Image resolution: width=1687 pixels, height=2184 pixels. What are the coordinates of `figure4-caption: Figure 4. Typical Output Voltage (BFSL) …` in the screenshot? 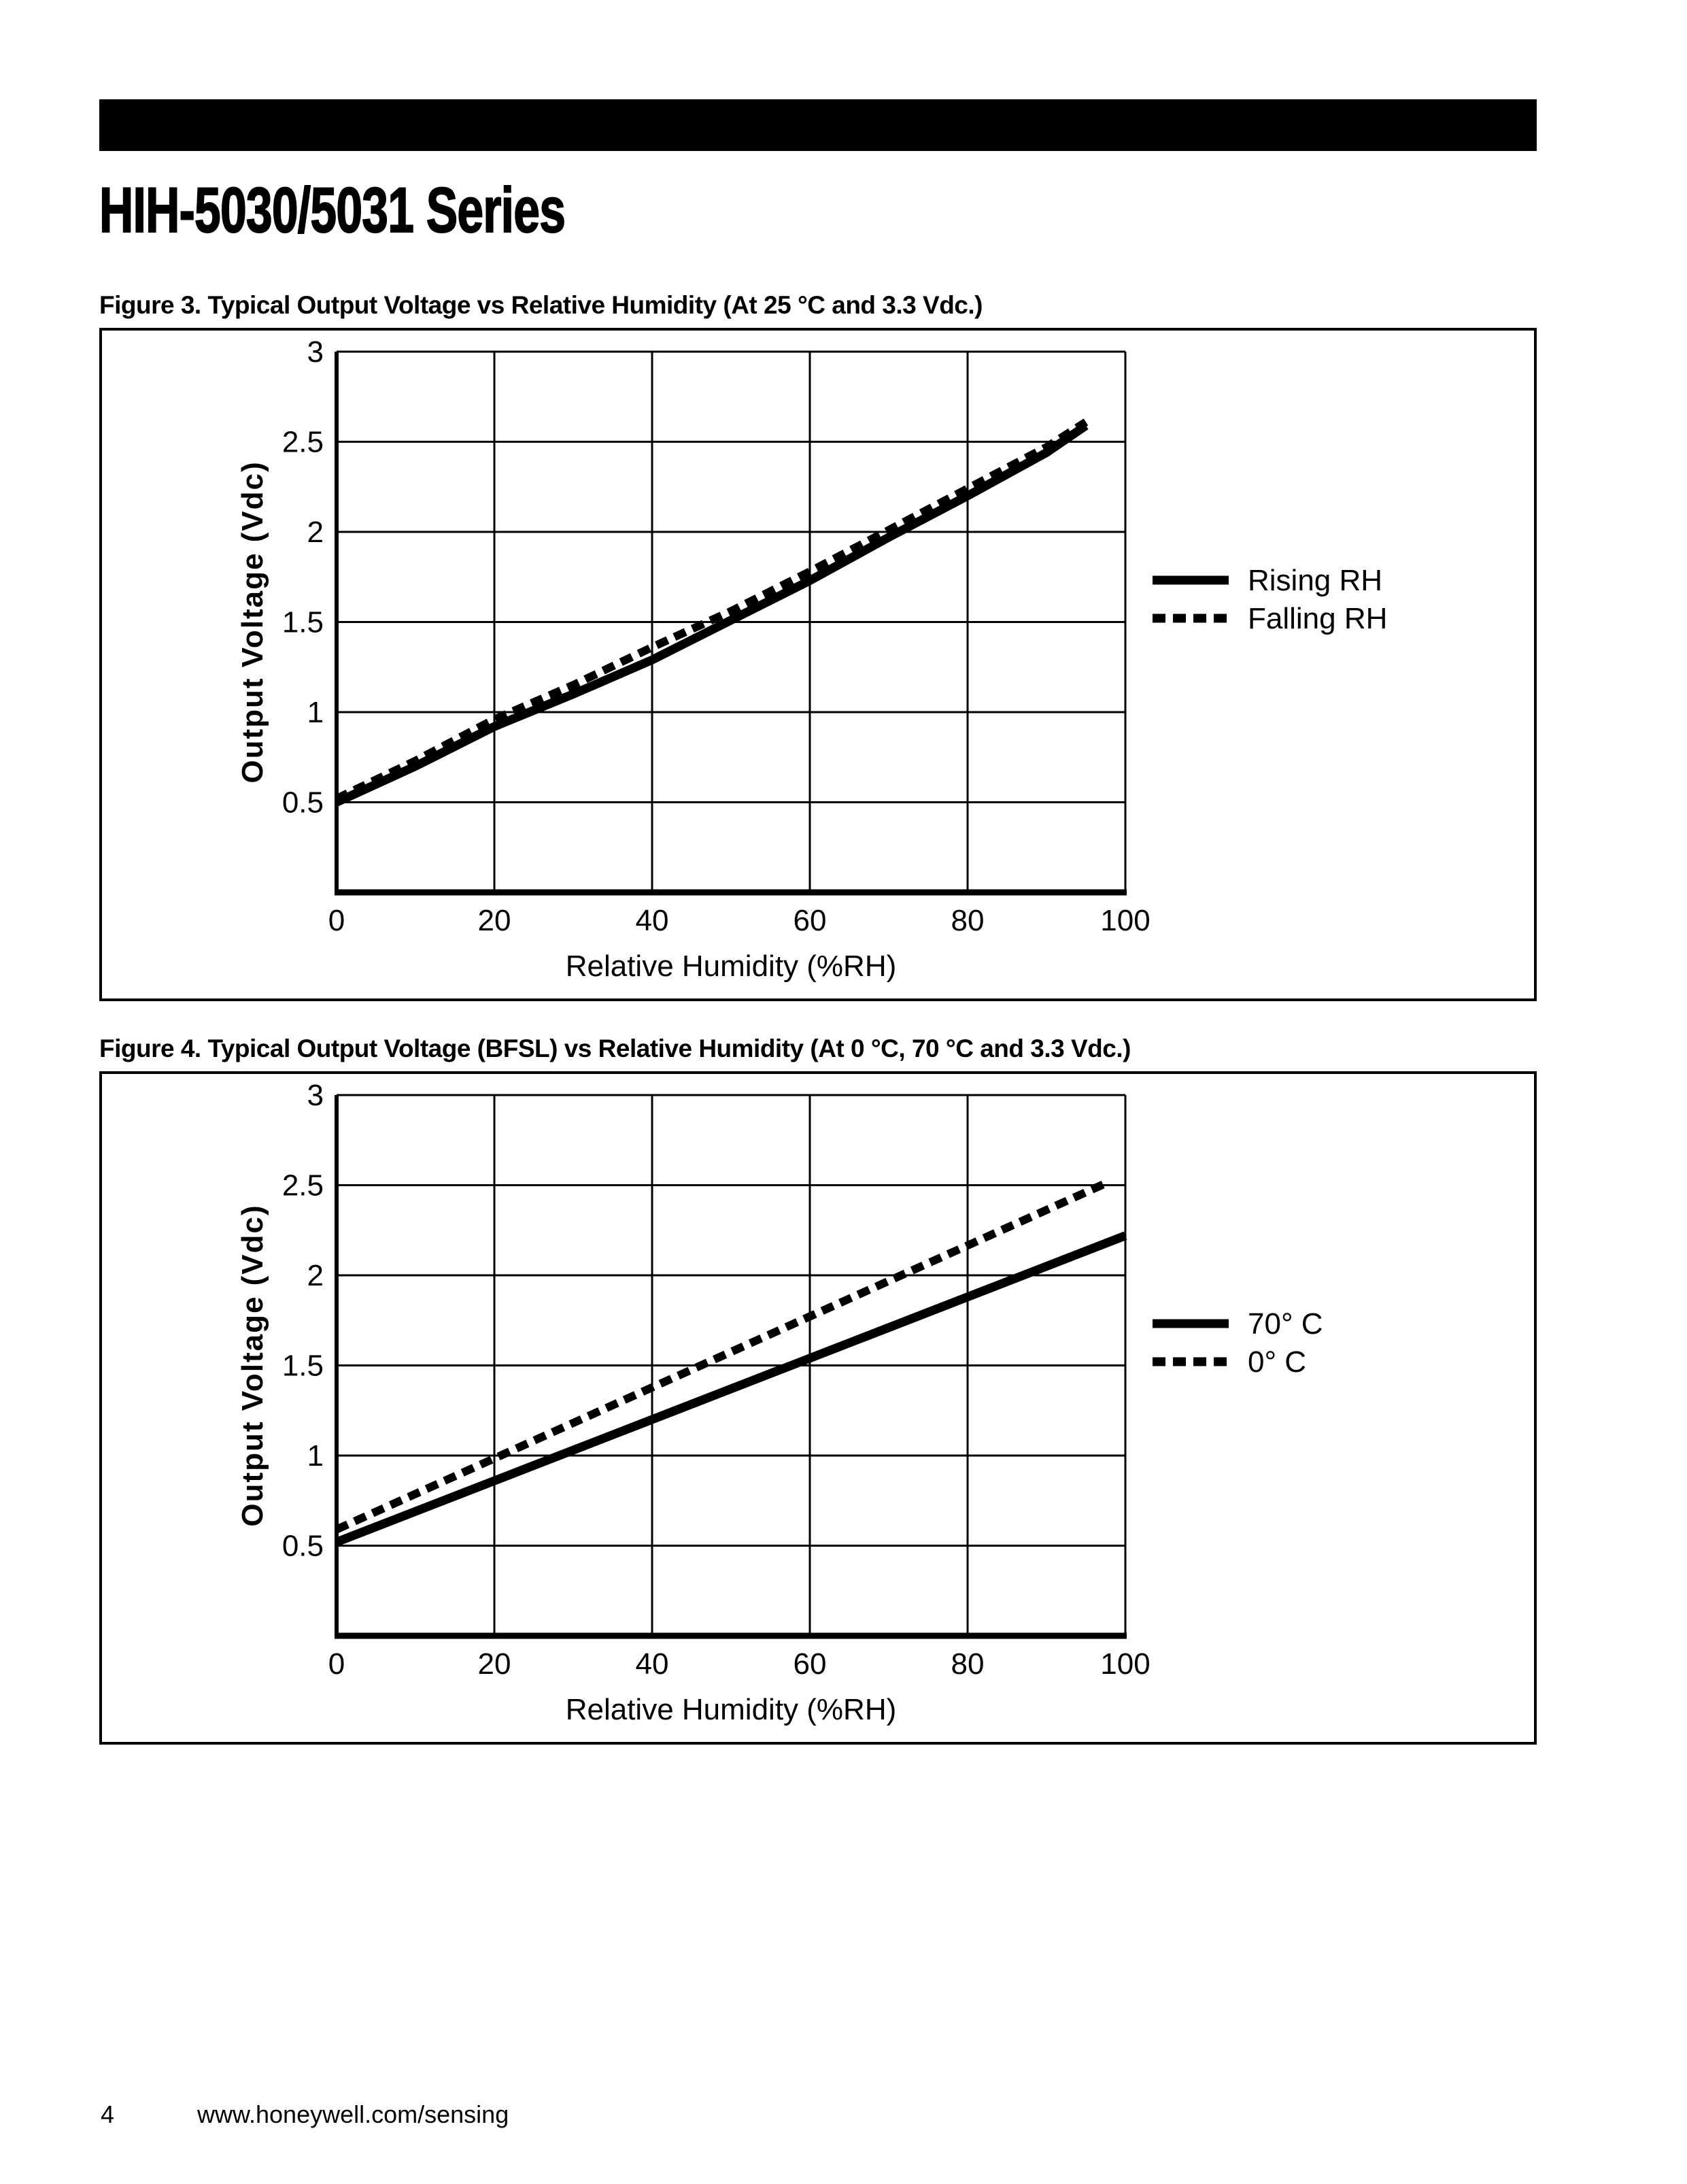 It's located at (615, 1048).